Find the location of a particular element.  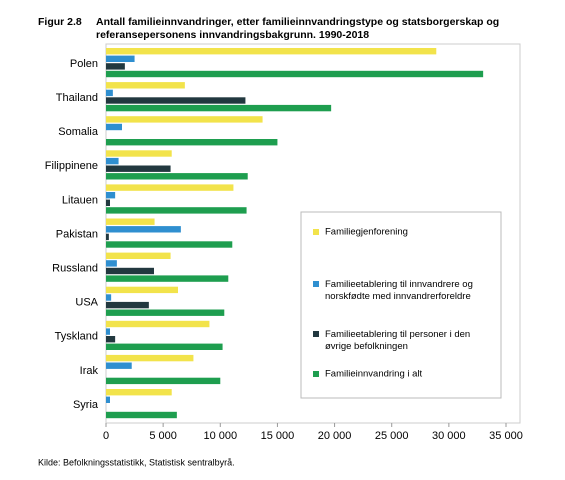

y-tick-label: USA is located at coordinates (86, 303).